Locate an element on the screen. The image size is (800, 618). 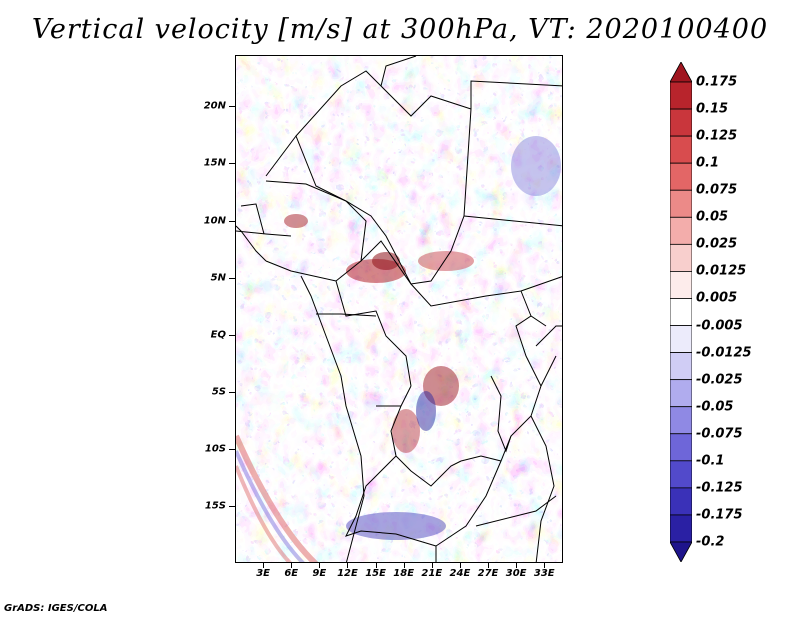
descent-region is located at coordinates (536, 166).